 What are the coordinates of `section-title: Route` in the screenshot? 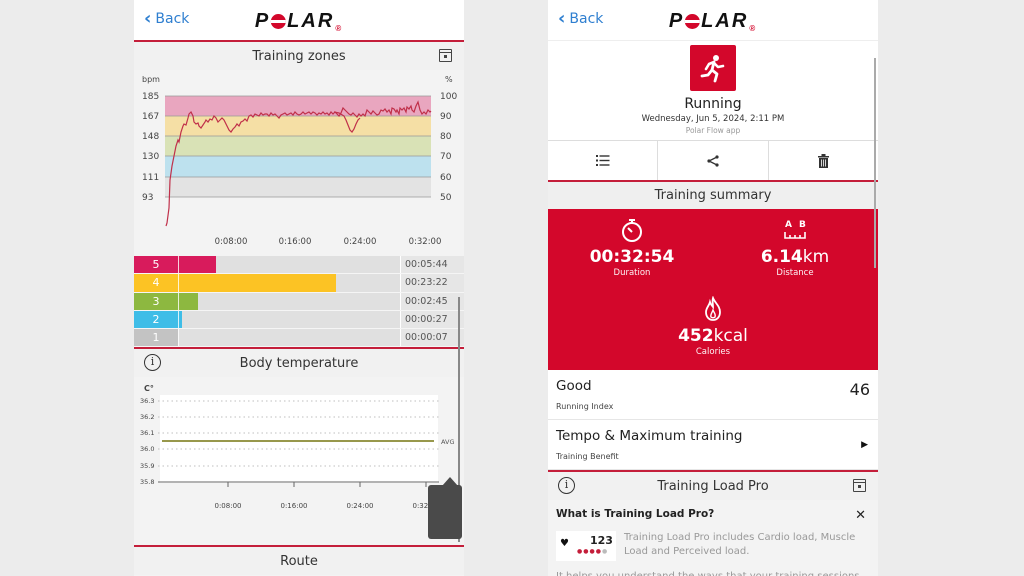 It's located at (299, 561).